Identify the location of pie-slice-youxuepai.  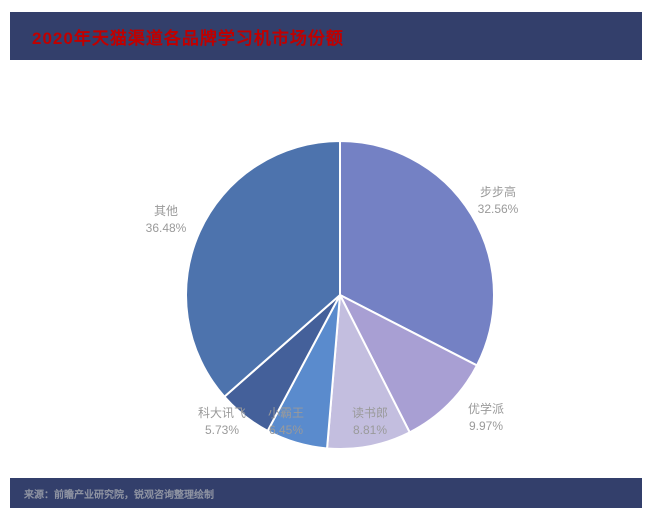
(408, 363).